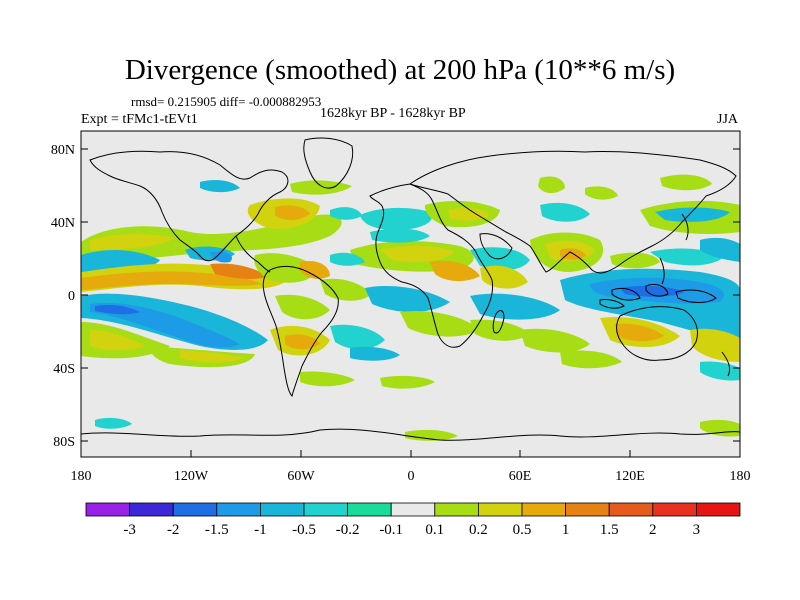 The width and height of the screenshot is (800, 600). Describe the element at coordinates (413, 520) in the screenshot. I see `colorbar: -3 -2 -1.5 -1 -0.5 -0.2 -0.1 0.1 0.2 0.5 1 1.5 2 3` at that location.